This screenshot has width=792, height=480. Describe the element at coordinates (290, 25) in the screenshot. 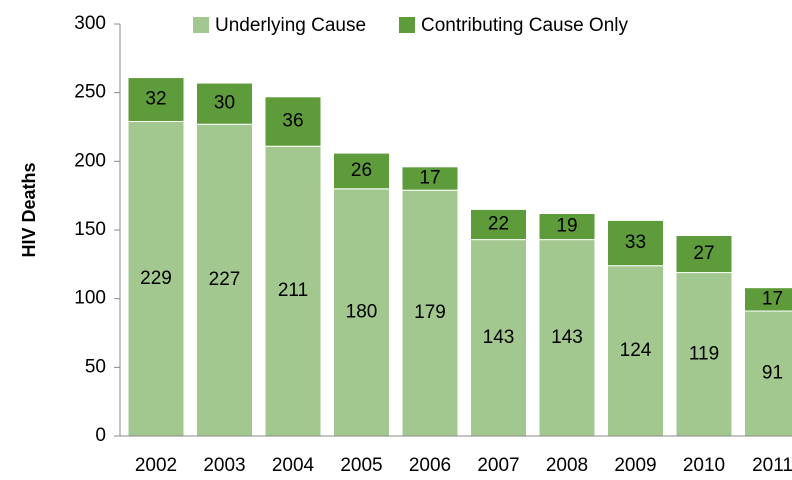

I see `legend-label: Underlying Cause` at that location.